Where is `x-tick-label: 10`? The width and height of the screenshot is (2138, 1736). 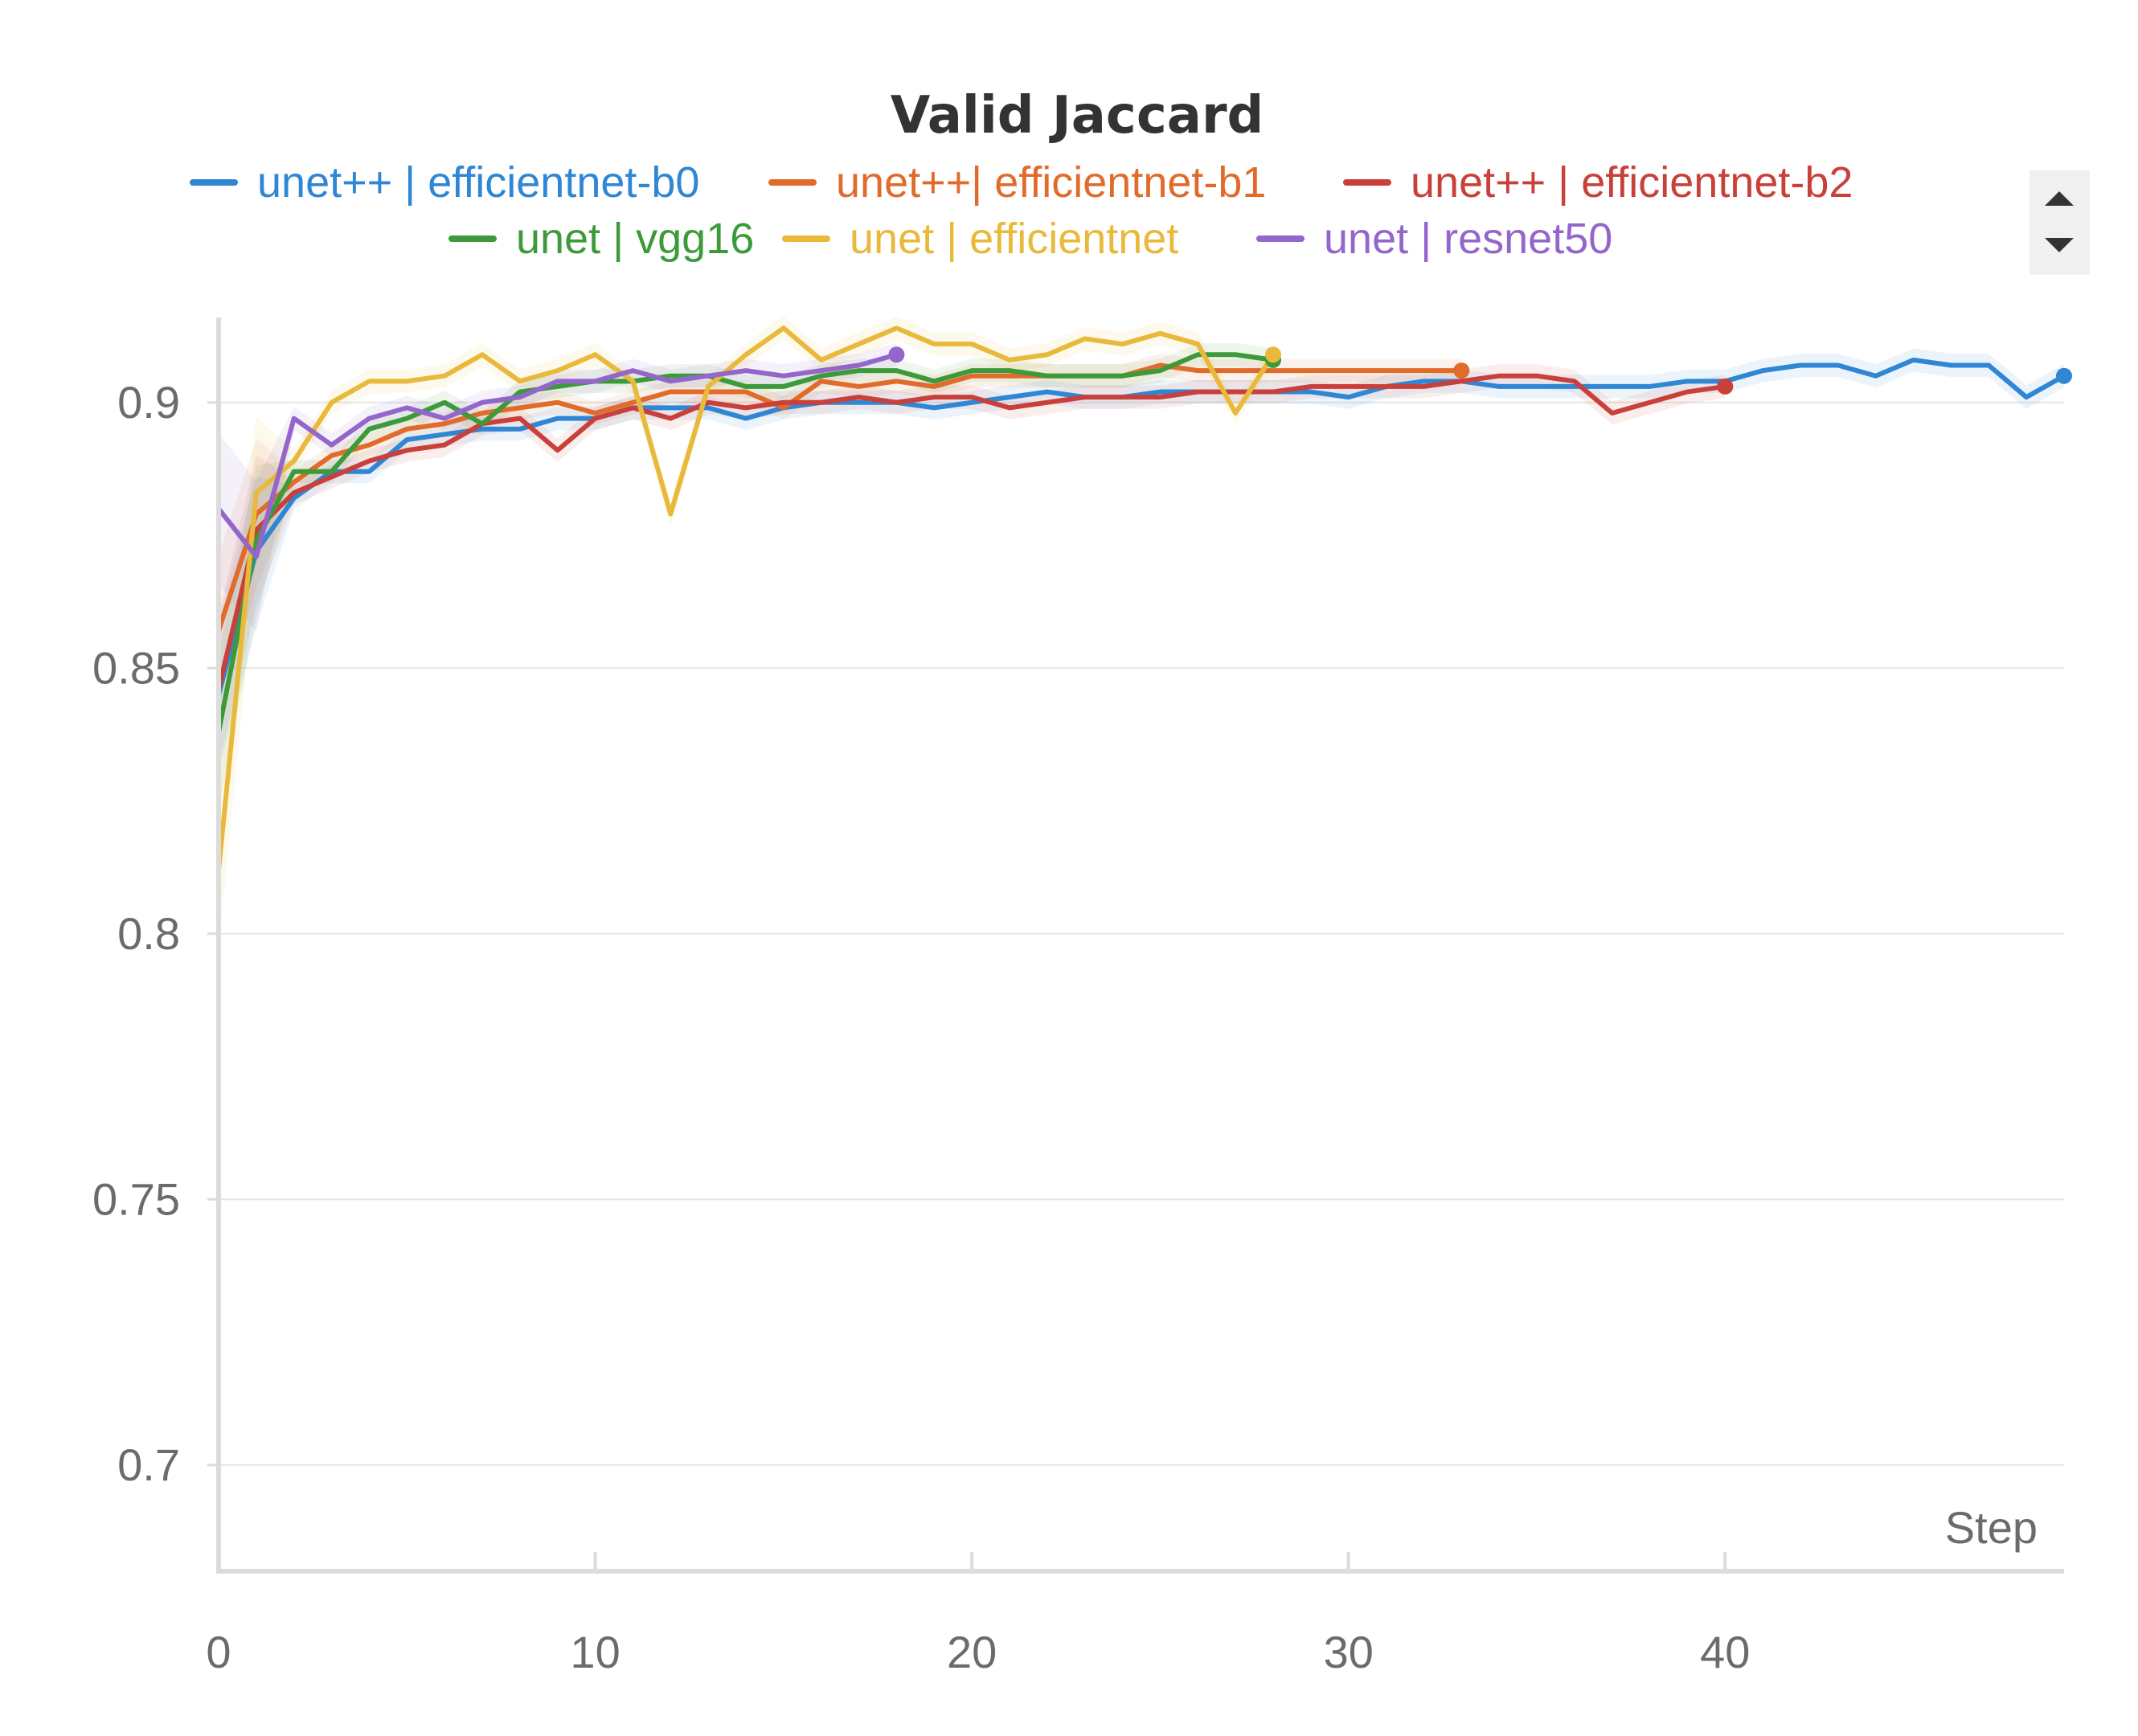 x-tick-label: 10 is located at coordinates (595, 1652).